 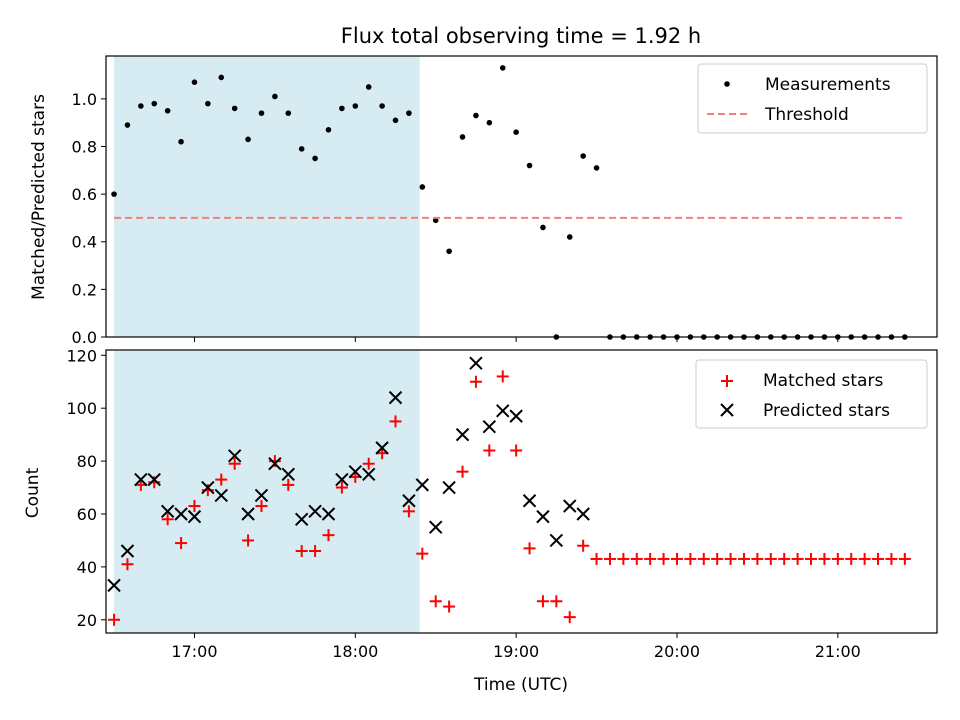 What do you see at coordinates (81, 408) in the screenshot?
I see `y-tick-label: 100` at bounding box center [81, 408].